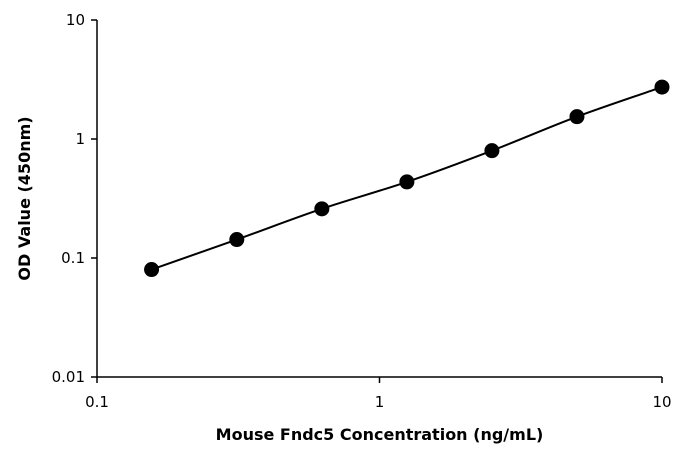  Describe the element at coordinates (24, 198) in the screenshot. I see `y-axis-title: OD Value (450nm)` at that location.